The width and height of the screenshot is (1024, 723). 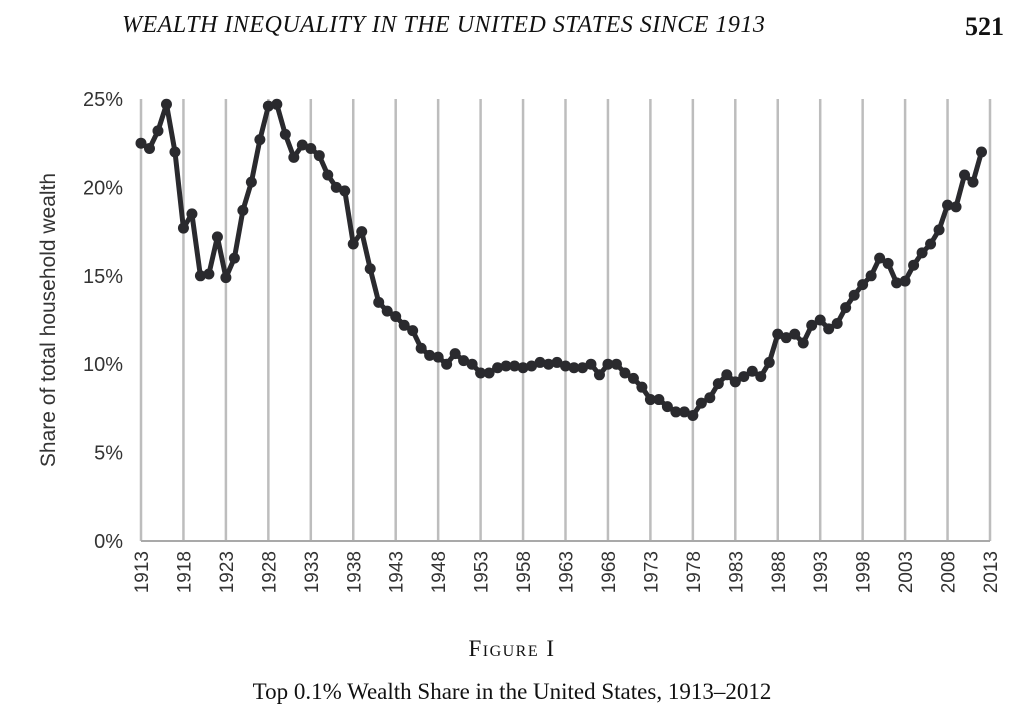 What do you see at coordinates (149, 149) in the screenshot?
I see `data-point-1914` at bounding box center [149, 149].